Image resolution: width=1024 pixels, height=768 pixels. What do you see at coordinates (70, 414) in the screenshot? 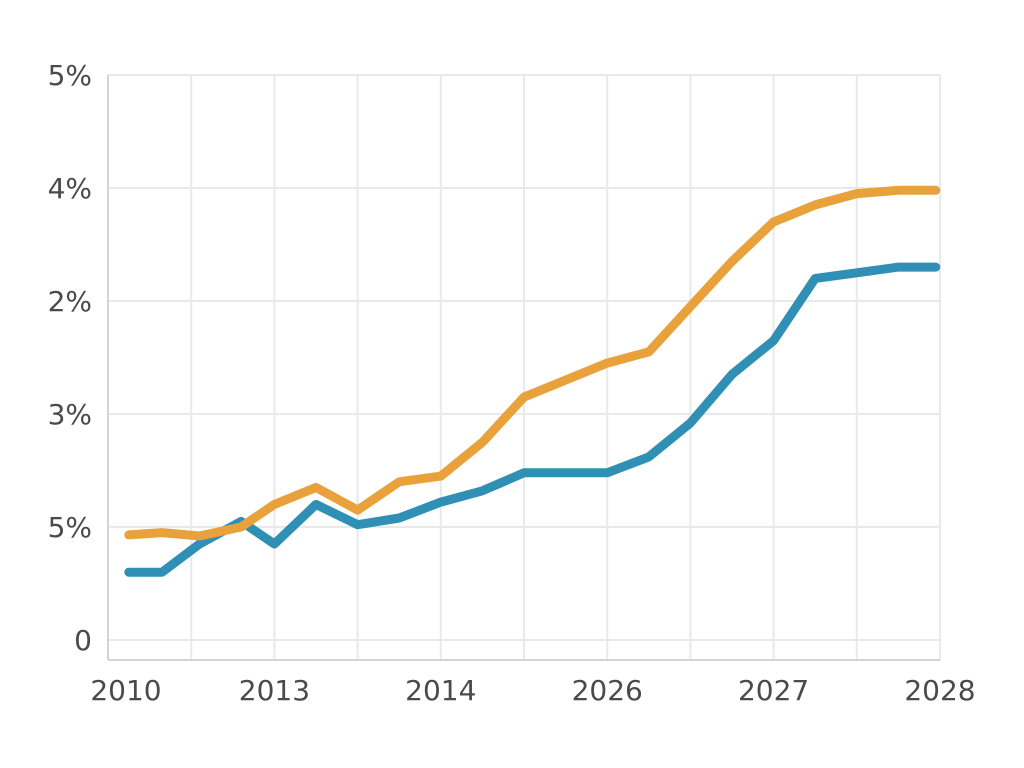
I see `y-tick-label: 3%` at bounding box center [70, 414].